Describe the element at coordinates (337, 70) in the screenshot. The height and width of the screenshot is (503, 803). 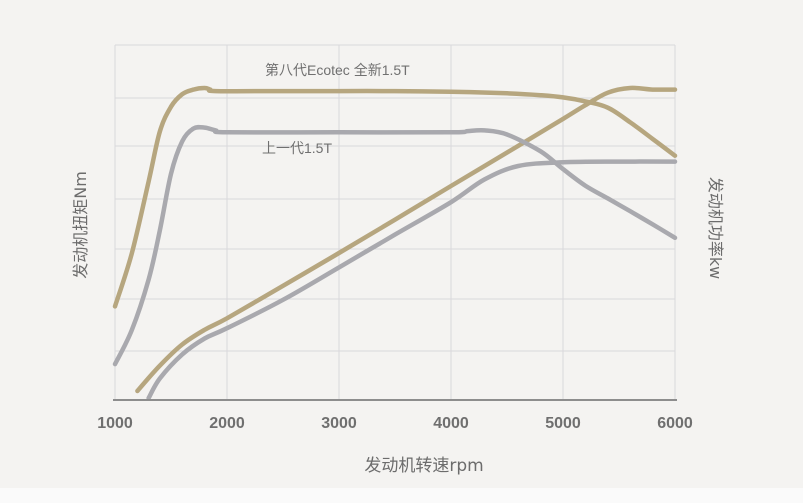
I see `series-label-new: 第八代Ecotec 全新1.5T` at that location.